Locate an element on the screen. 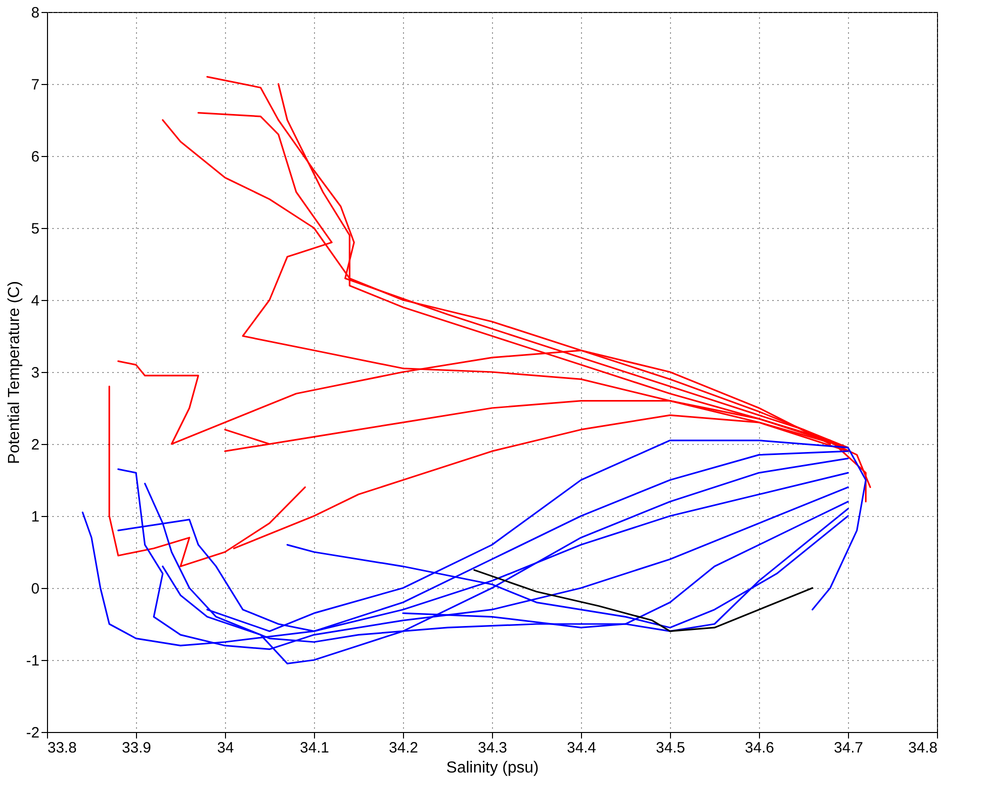 Image resolution: width=990 pixels, height=788 pixels. y-axis-title: Potential Temperature (C) is located at coordinates (15, 372).